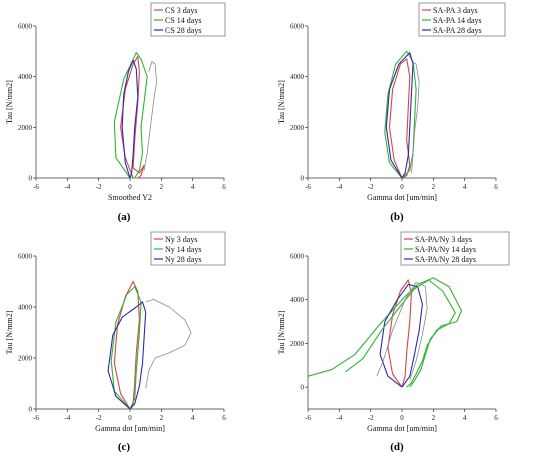 This screenshot has height=461, width=550. What do you see at coordinates (445, 259) in the screenshot?
I see `legend-entry: SA-PA/Ny 28 days` at bounding box center [445, 259].